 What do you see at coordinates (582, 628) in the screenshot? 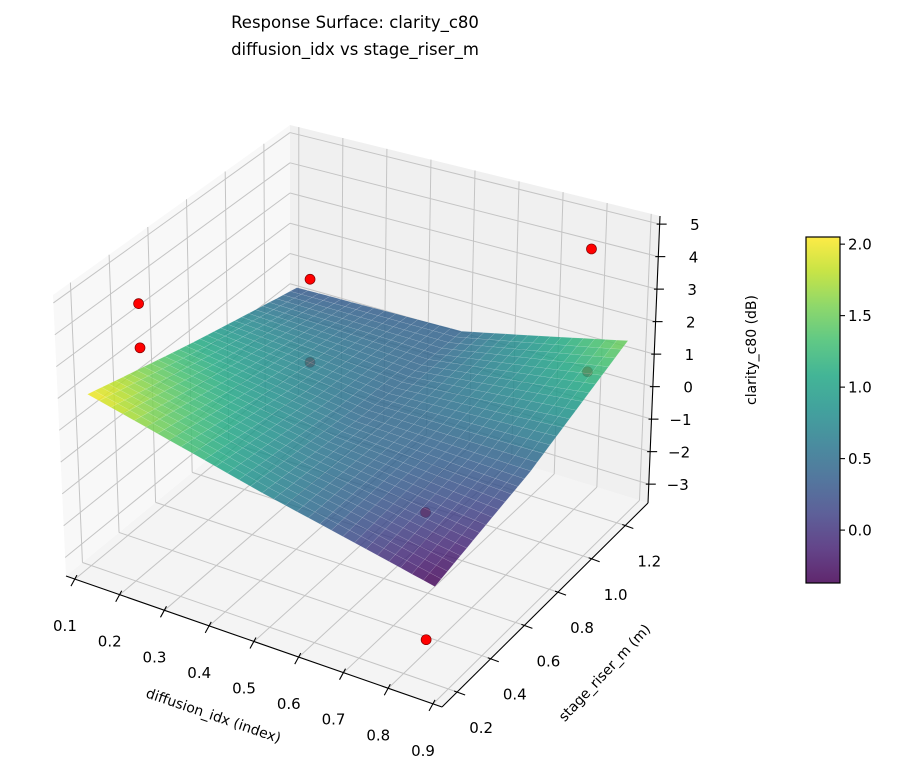
I see `y-tick-label: 0.8` at bounding box center [582, 628].